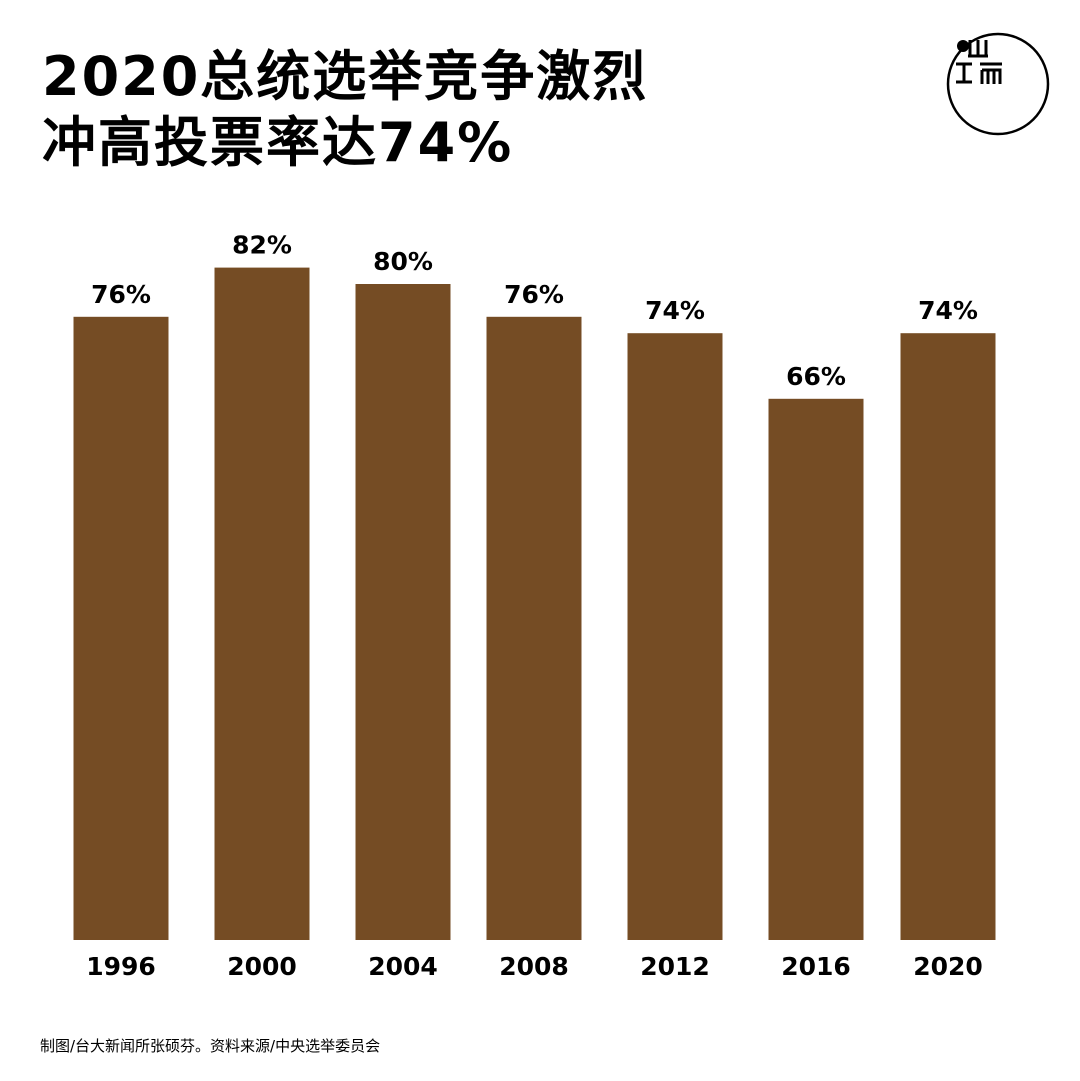 Image resolution: width=1080 pixels, height=1081 pixels. What do you see at coordinates (675, 310) in the screenshot?
I see `data-label-2012: 74%` at bounding box center [675, 310].